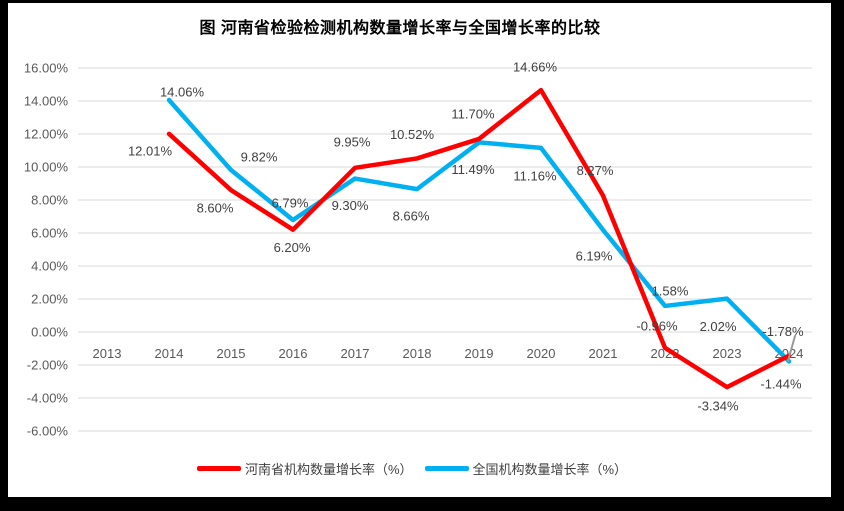 Image resolution: width=844 pixels, height=511 pixels. Describe the element at coordinates (665, 353) in the screenshot. I see `x-axis-year-label: 2022` at that location.